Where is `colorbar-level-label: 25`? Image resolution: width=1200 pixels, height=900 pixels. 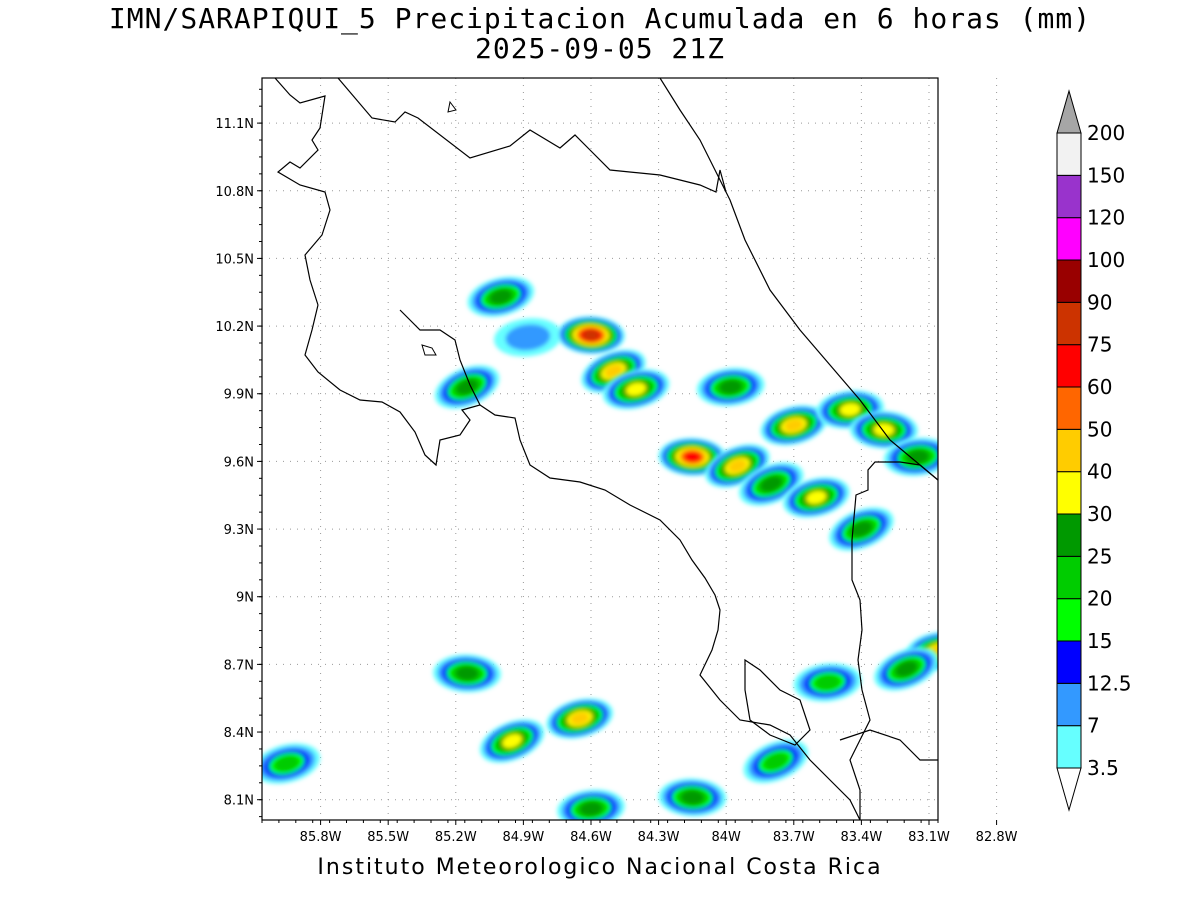 colorbar-level-label: 25 is located at coordinates (1099, 556).